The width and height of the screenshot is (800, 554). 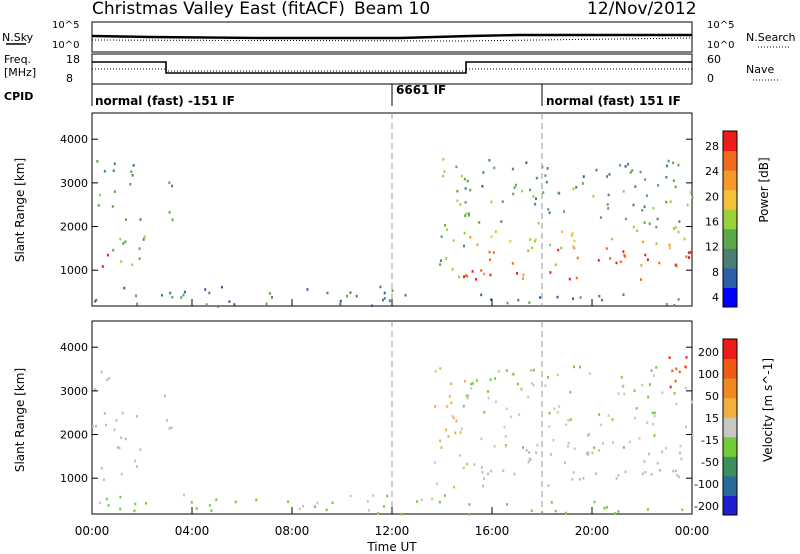 What do you see at coordinates (391, 547) in the screenshot?
I see `x-axis-label: Time UT` at bounding box center [391, 547].